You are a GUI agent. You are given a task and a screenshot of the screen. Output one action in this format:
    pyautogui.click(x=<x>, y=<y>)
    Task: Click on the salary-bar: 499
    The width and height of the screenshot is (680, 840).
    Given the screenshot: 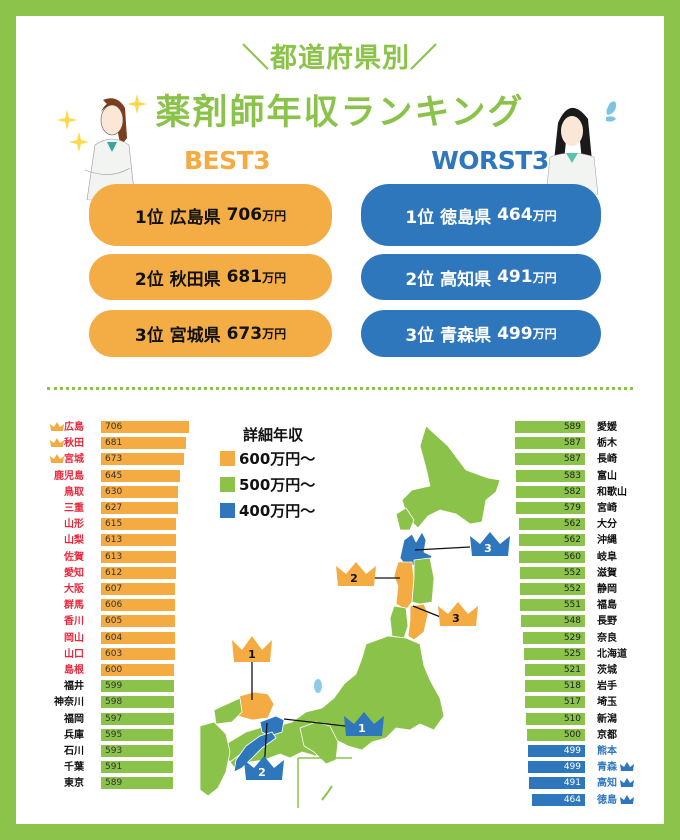 What is the action you would take?
    pyautogui.click(x=556, y=767)
    